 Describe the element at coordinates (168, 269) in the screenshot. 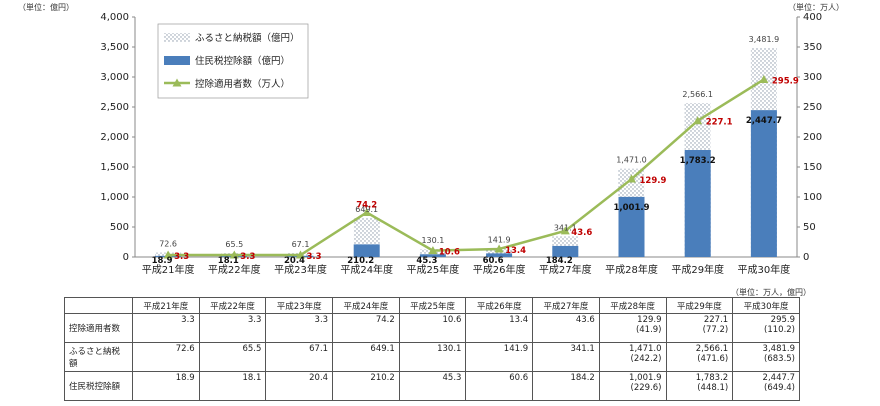

I see `x-tick-label: 平成21年度` at that location.